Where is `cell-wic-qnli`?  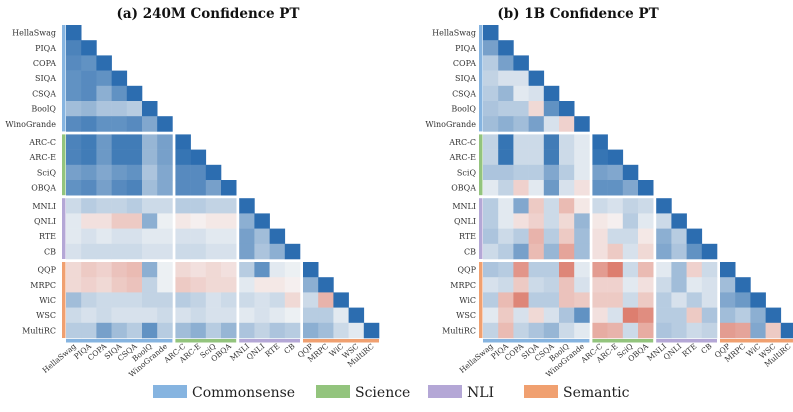
cell-wic-qnli is located at coordinates (262, 300).